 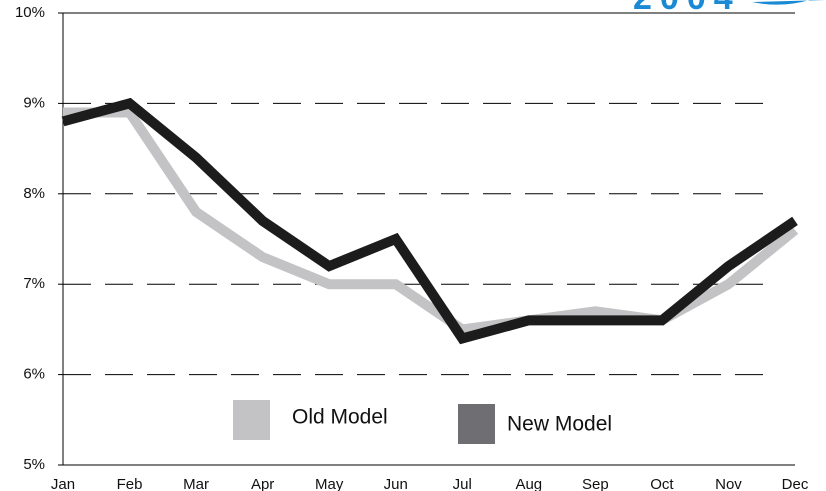 What do you see at coordinates (34, 464) in the screenshot?
I see `y-tick-label: 5%` at bounding box center [34, 464].